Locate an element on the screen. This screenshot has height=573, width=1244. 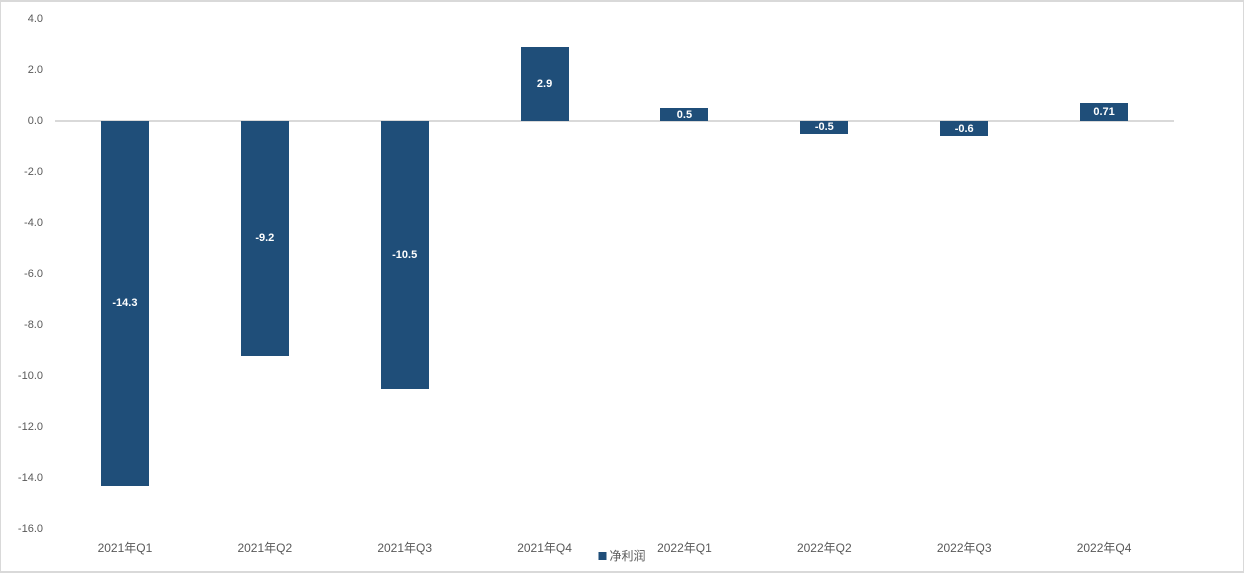
bar-value-label: -0.5 is located at coordinates (824, 127).